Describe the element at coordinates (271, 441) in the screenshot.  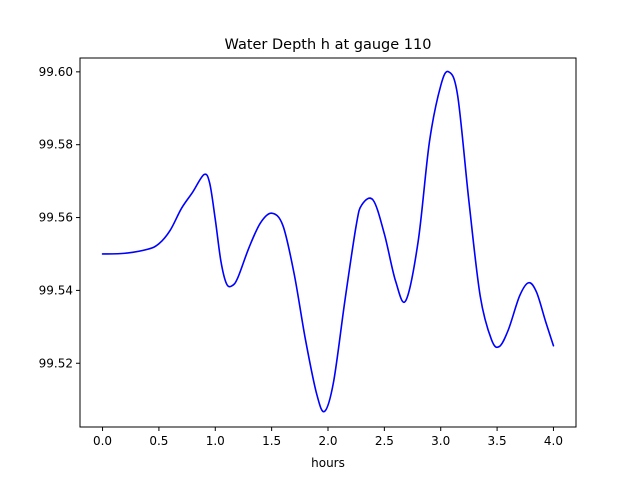
I see `x-tick-label: 1.5` at that location.